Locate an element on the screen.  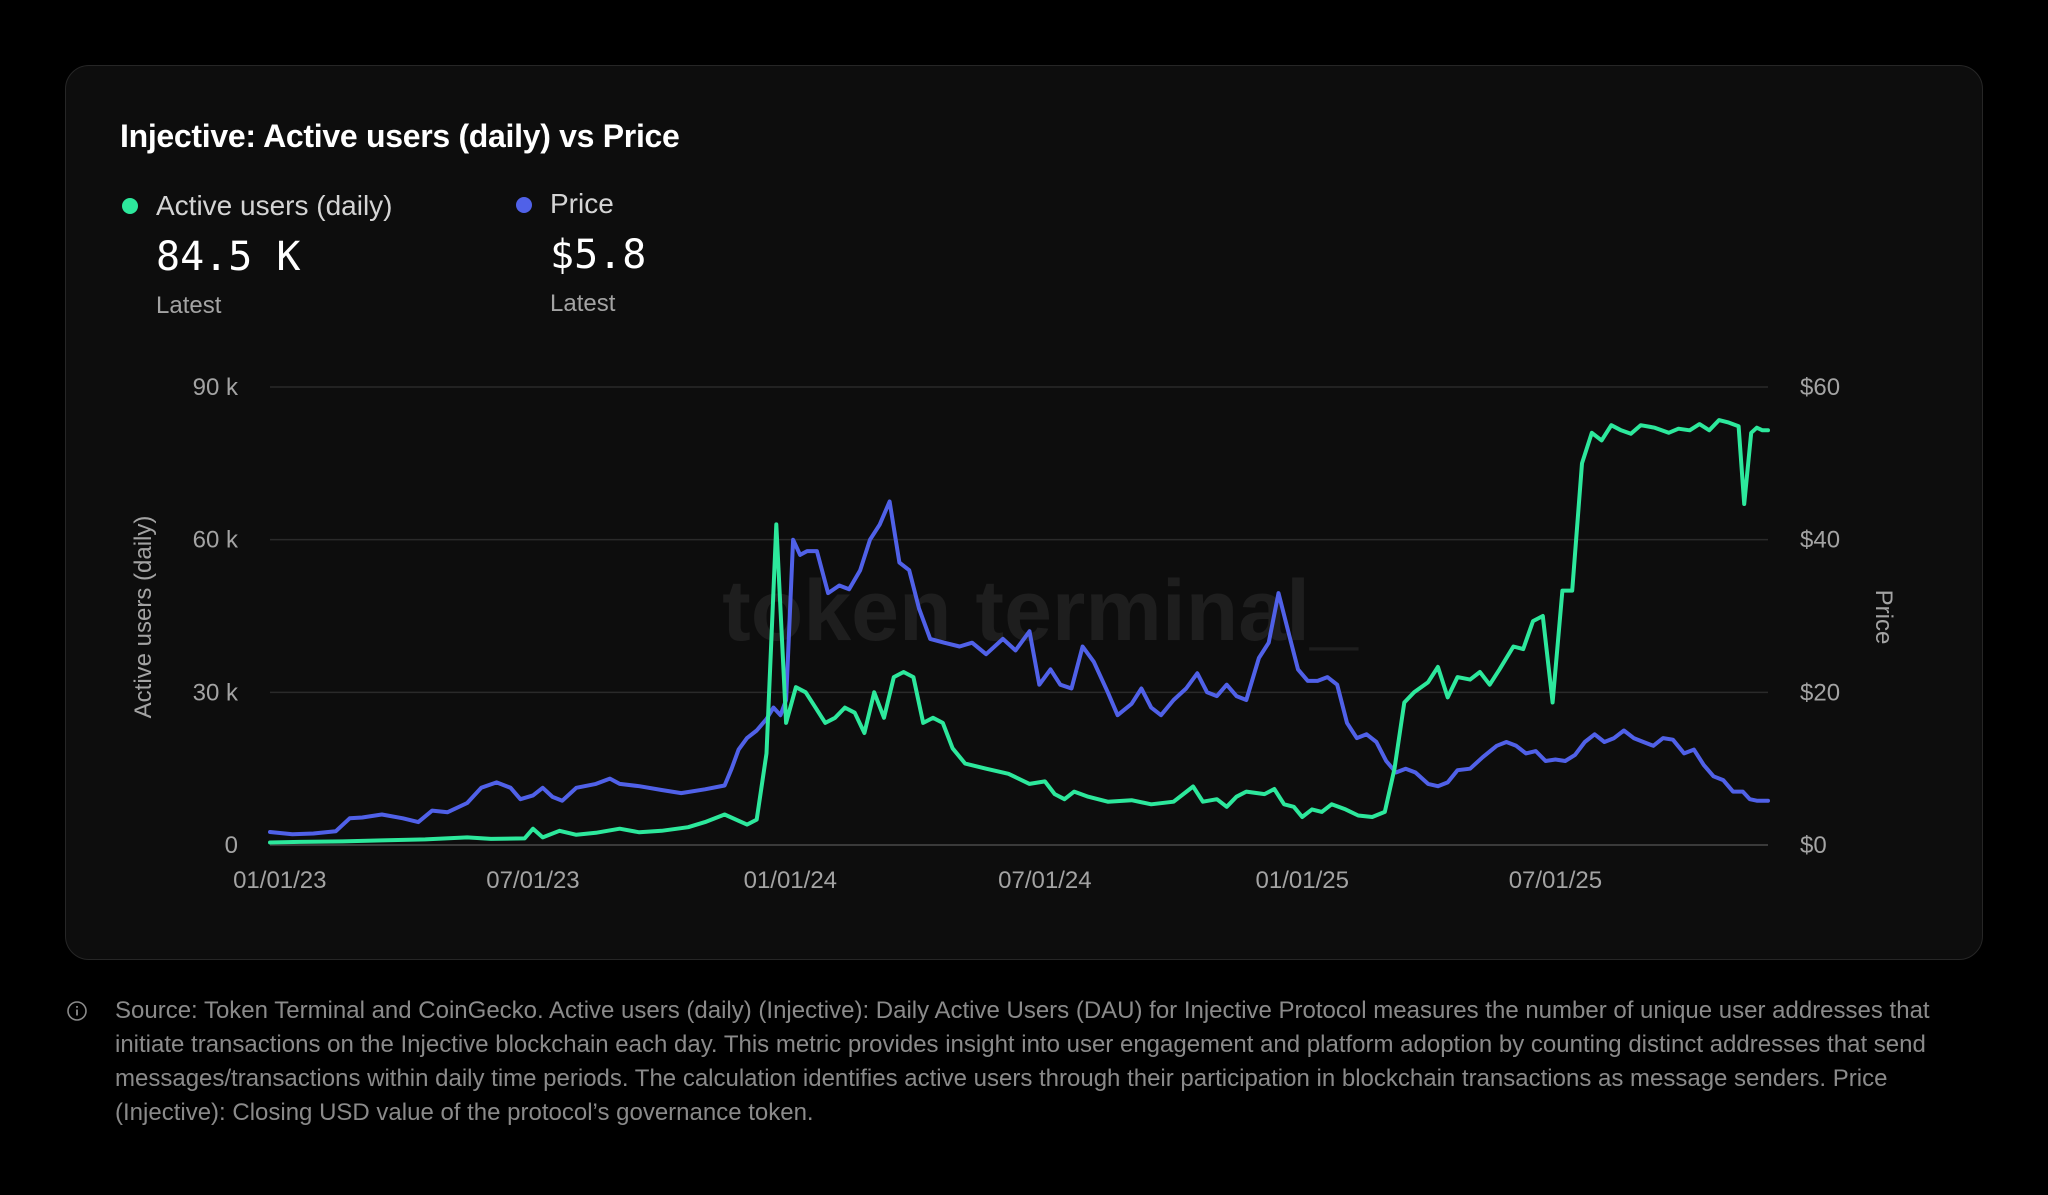
legend-dot-active-users is located at coordinates (130, 206).